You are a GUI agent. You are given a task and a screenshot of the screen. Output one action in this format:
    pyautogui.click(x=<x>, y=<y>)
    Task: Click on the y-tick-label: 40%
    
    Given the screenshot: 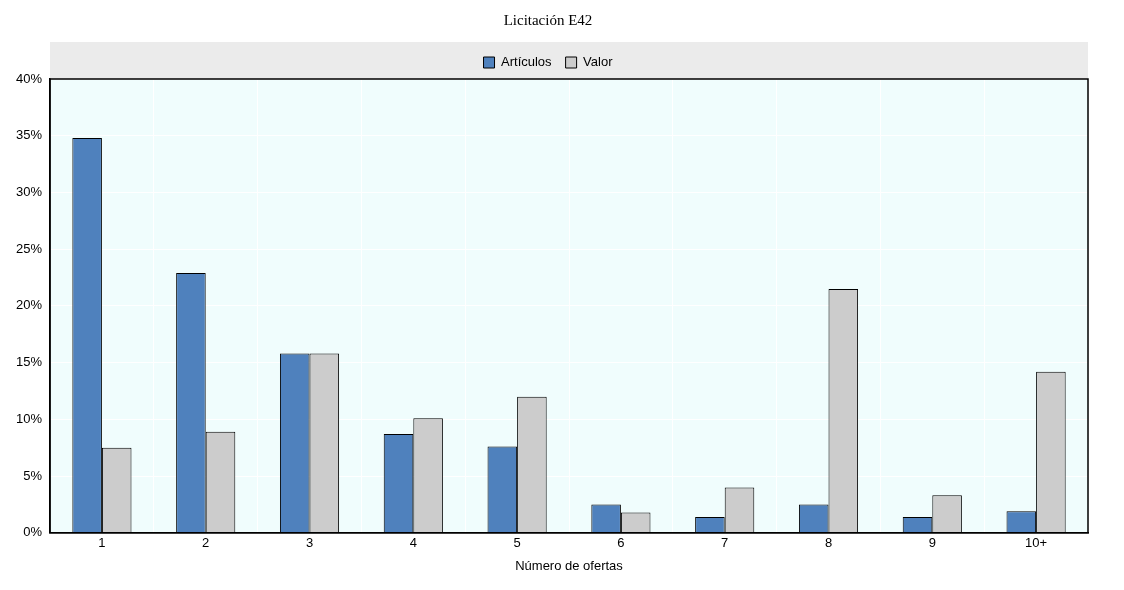 What is the action you would take?
    pyautogui.click(x=29, y=78)
    